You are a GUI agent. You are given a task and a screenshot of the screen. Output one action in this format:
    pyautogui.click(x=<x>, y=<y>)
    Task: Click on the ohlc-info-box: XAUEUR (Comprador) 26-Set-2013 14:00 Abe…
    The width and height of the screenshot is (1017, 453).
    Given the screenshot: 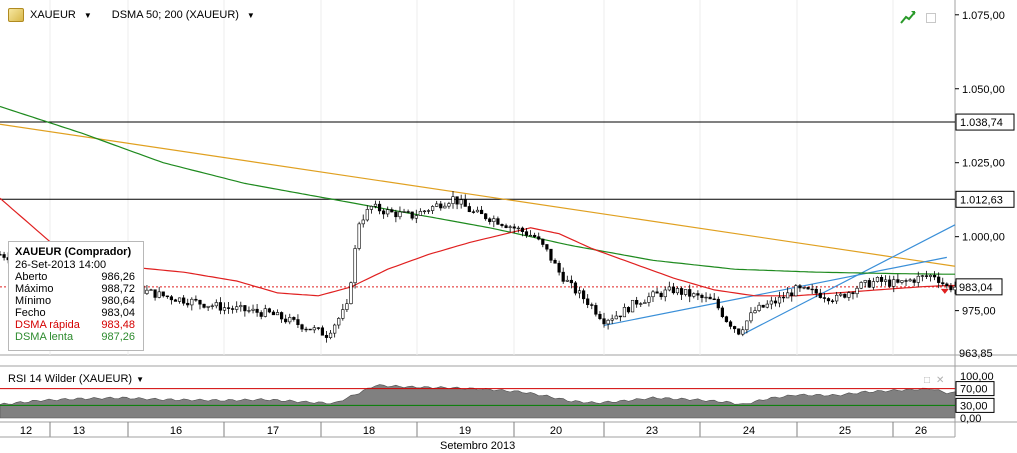 What is the action you would take?
    pyautogui.click(x=76, y=296)
    